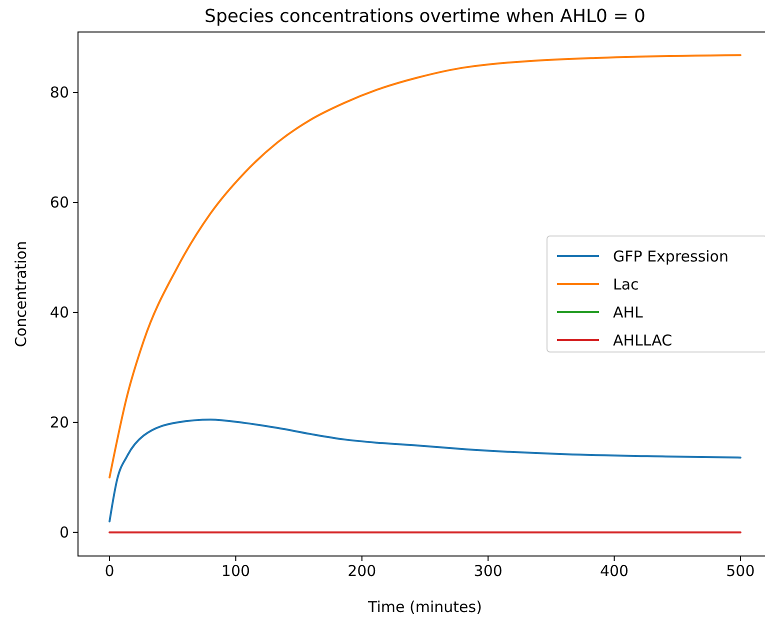  What do you see at coordinates (642, 340) in the screenshot?
I see `legend-label: AHLLAC` at bounding box center [642, 340].